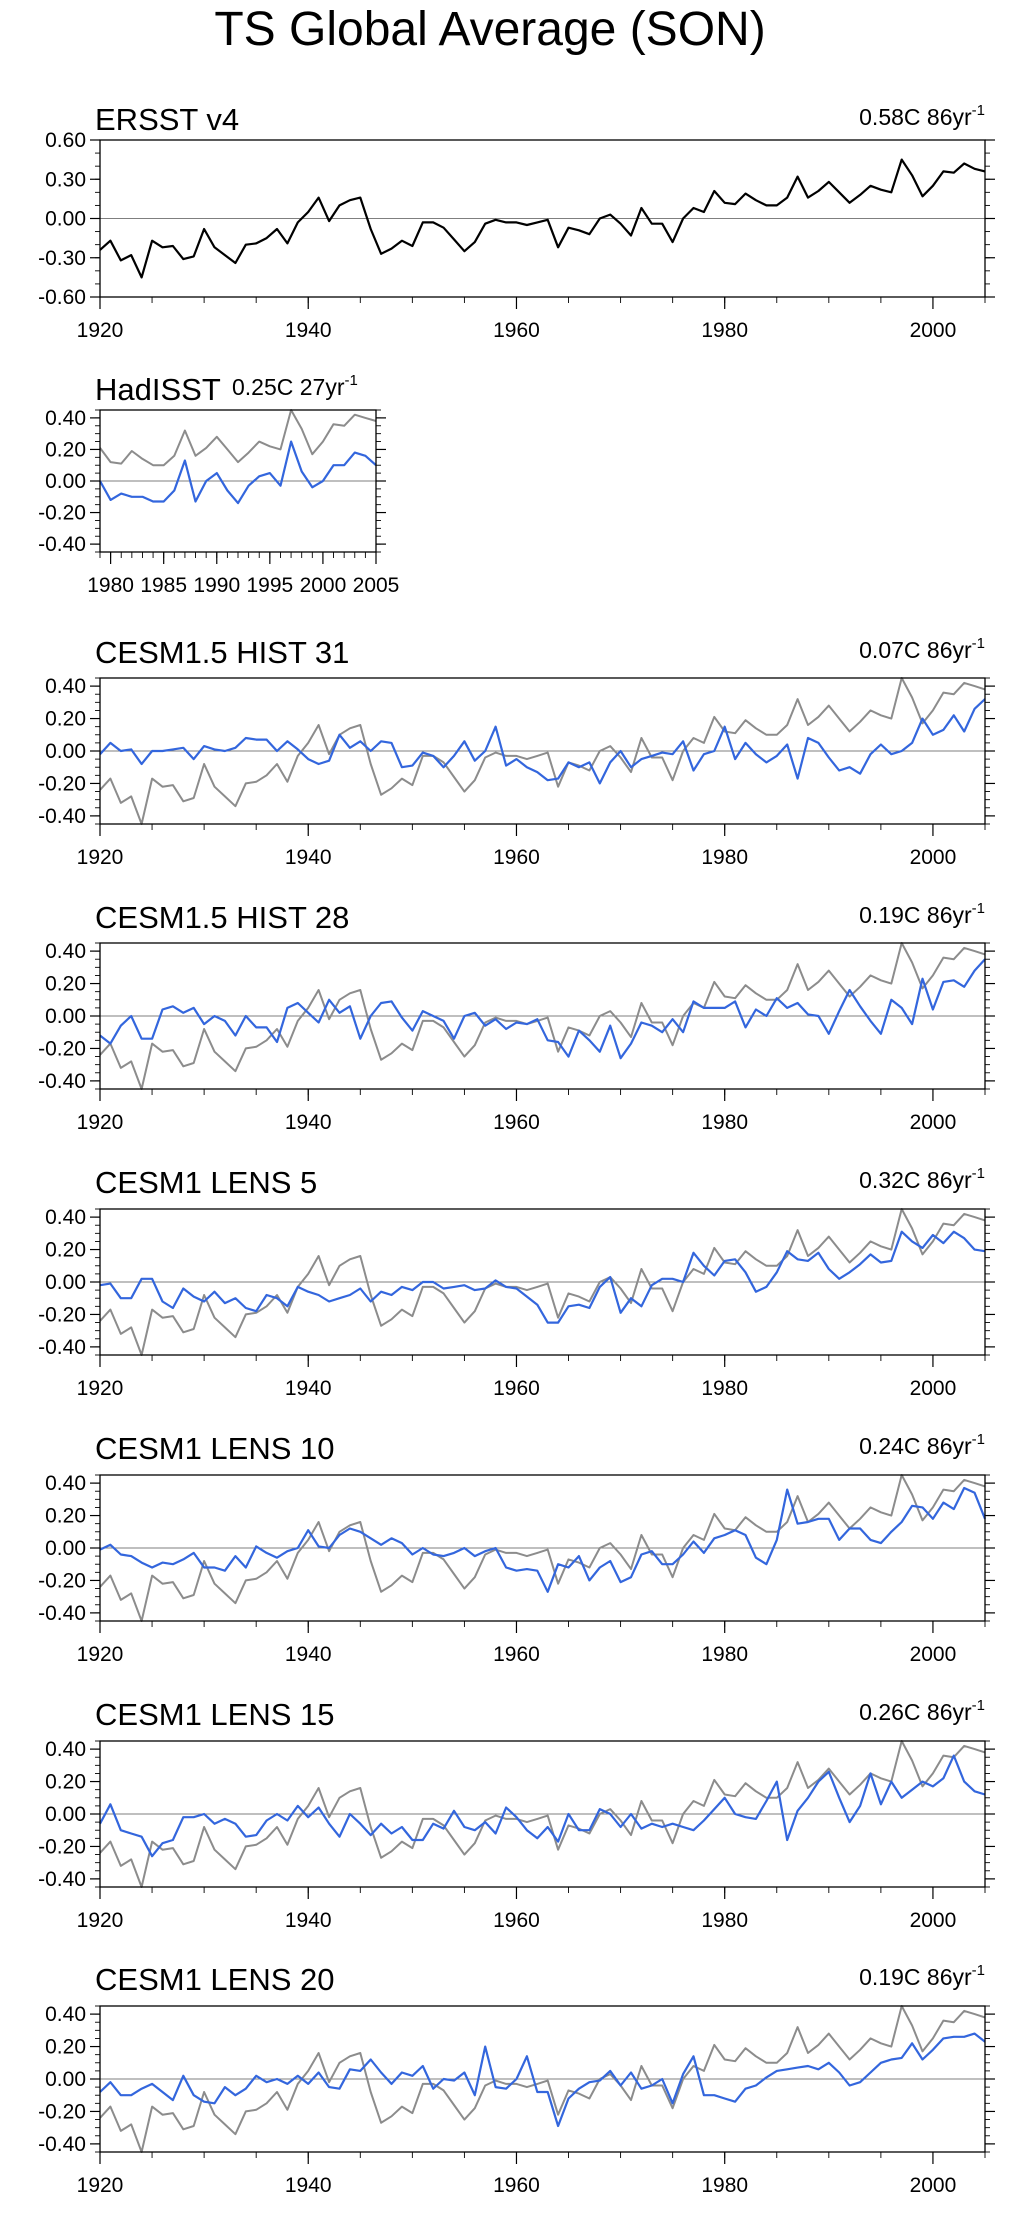 This screenshot has height=2217, width=1015. Describe the element at coordinates (215, 1979) in the screenshot. I see `panel-title: CESM1 LENS 20` at that location.